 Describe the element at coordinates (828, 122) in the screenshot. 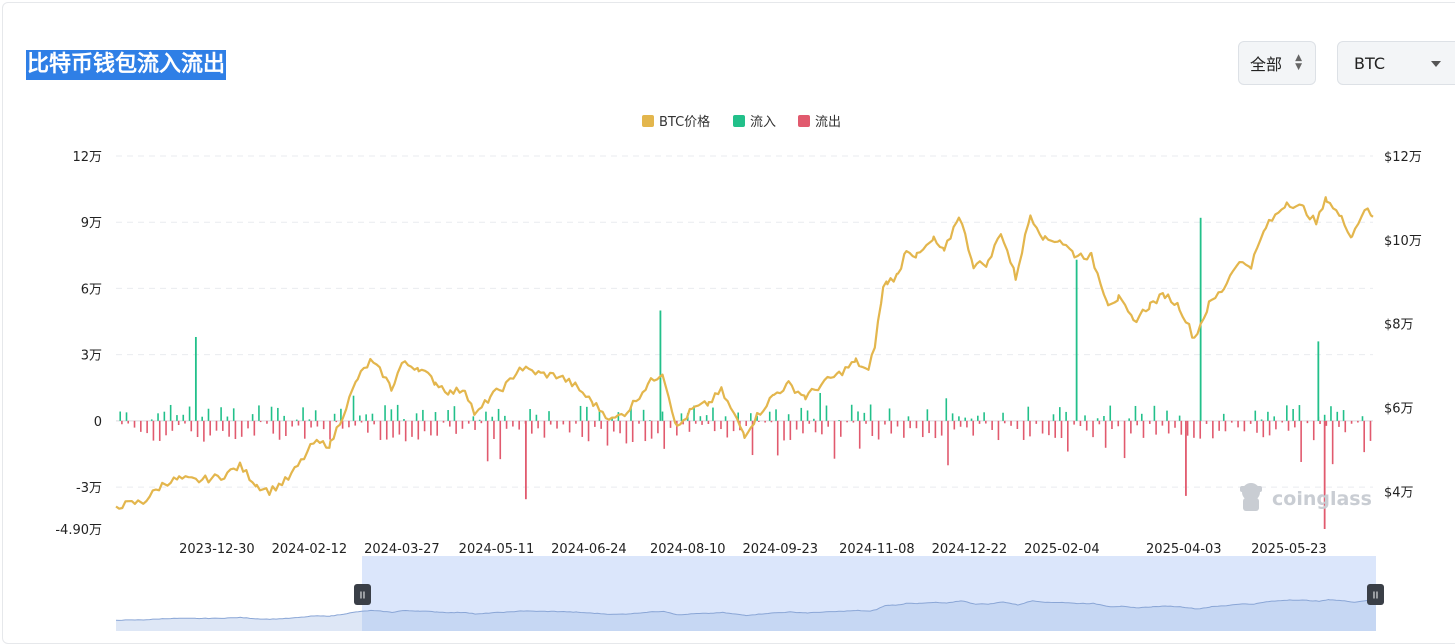

I see `legend-label: 流出` at that location.